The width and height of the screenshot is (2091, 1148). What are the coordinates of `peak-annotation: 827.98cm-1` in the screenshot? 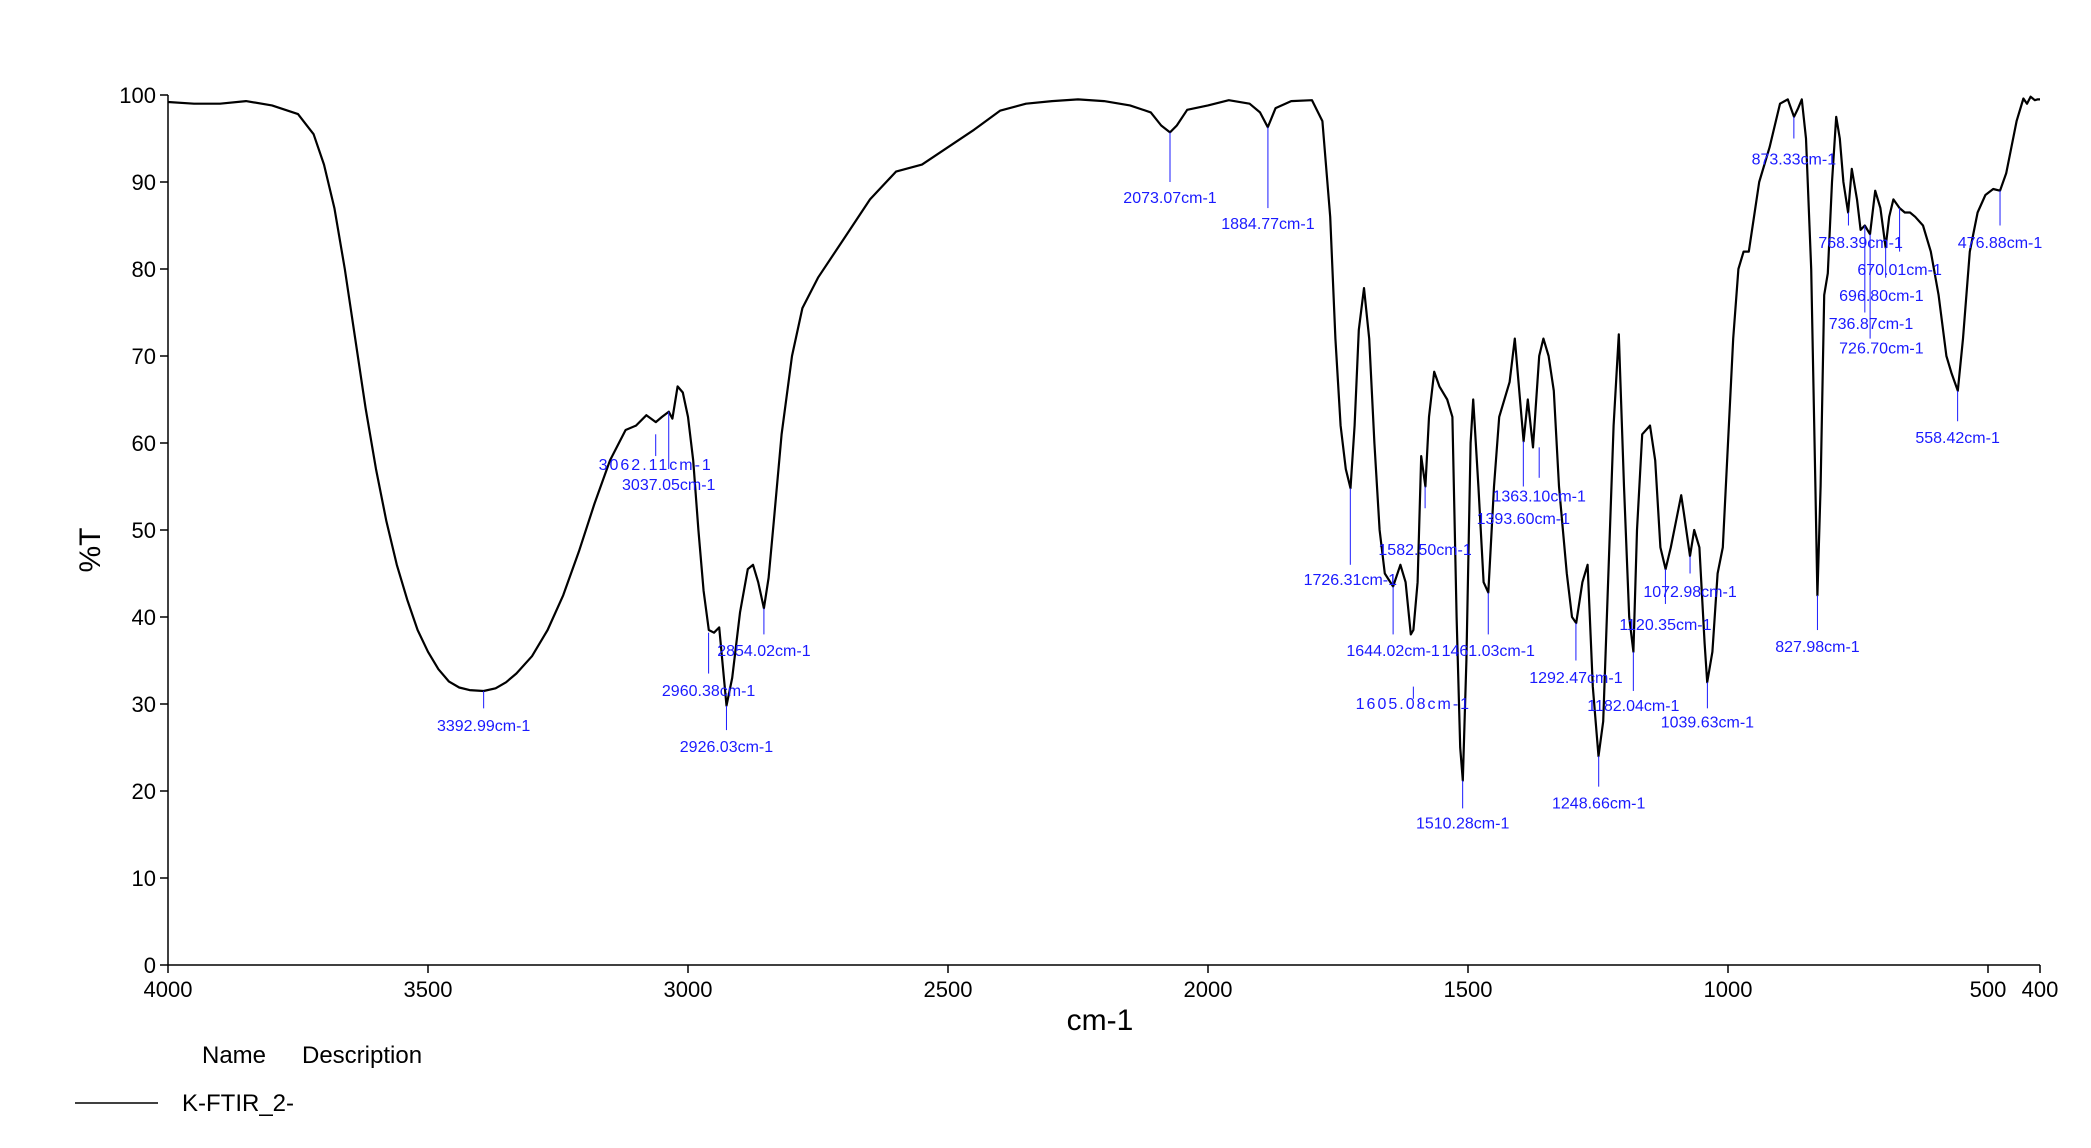 It's located at (1817, 625).